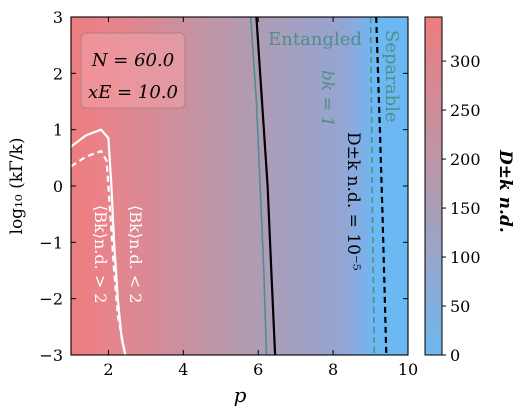  Describe the element at coordinates (17, 186) in the screenshot. I see `y-axis-label: log₁₀ (kΓ/k)` at that location.